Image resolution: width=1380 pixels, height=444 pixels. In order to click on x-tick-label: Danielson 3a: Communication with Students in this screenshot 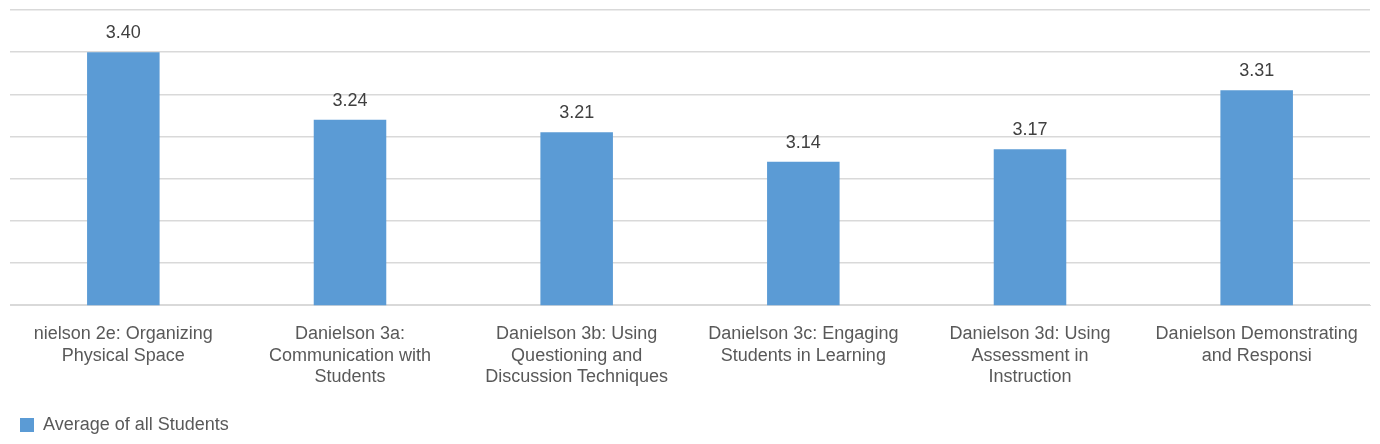, I will do `click(350, 354)`.